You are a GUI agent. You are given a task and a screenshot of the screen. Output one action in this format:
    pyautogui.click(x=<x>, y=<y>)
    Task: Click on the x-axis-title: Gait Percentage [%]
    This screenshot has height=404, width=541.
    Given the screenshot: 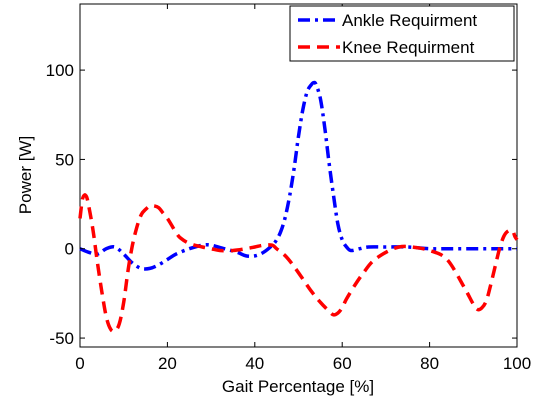 What is the action you would take?
    pyautogui.click(x=298, y=386)
    